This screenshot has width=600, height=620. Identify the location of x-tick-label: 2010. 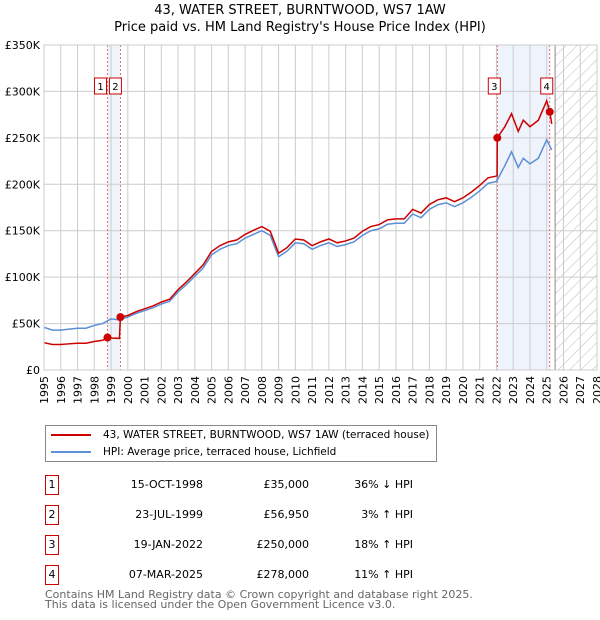
(295, 390).